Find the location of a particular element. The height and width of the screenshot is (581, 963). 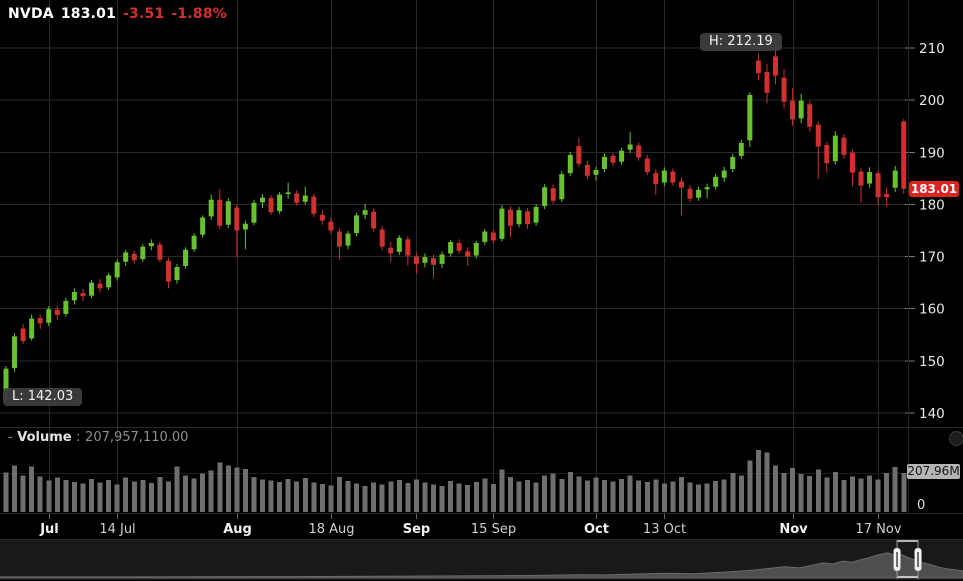

volume-value: 207,957,110.00 is located at coordinates (137, 437).